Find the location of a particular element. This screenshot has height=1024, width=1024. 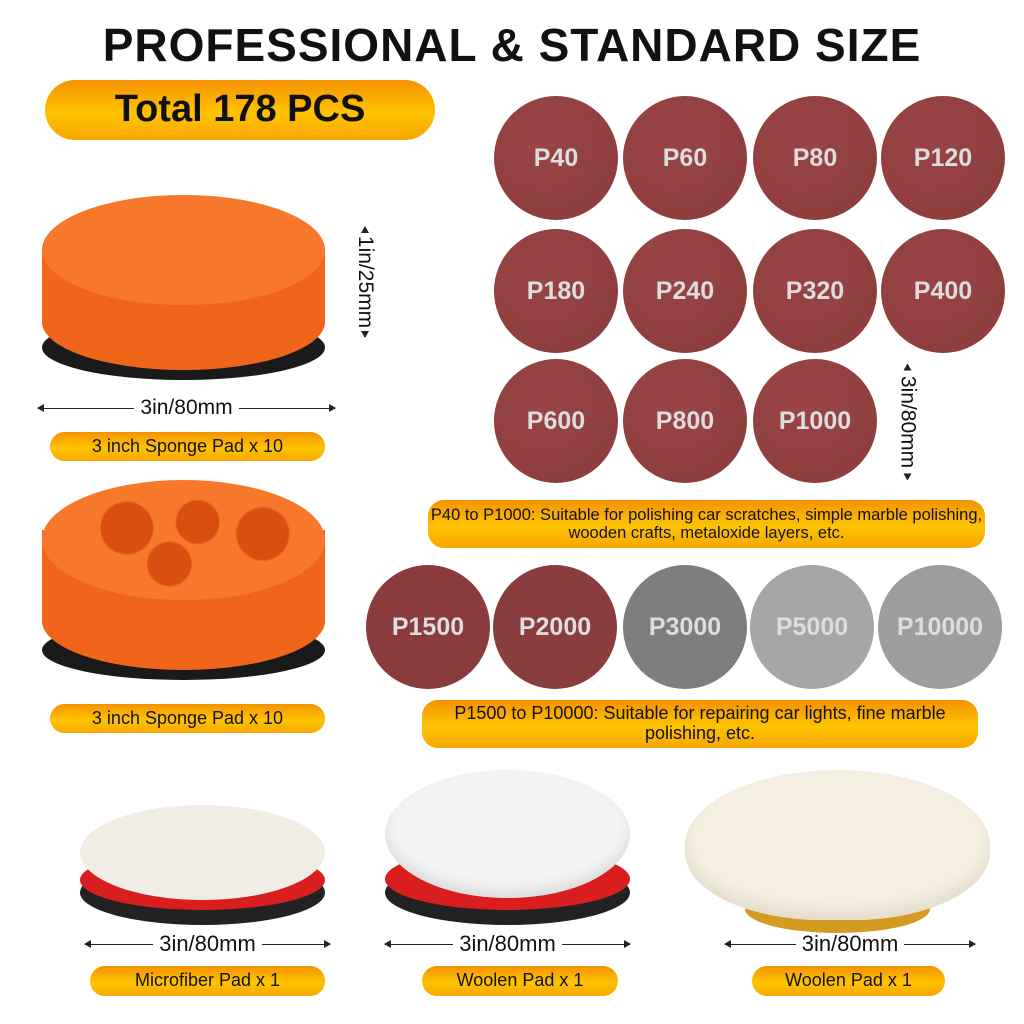

grit-label: P80 is located at coordinates (815, 157).